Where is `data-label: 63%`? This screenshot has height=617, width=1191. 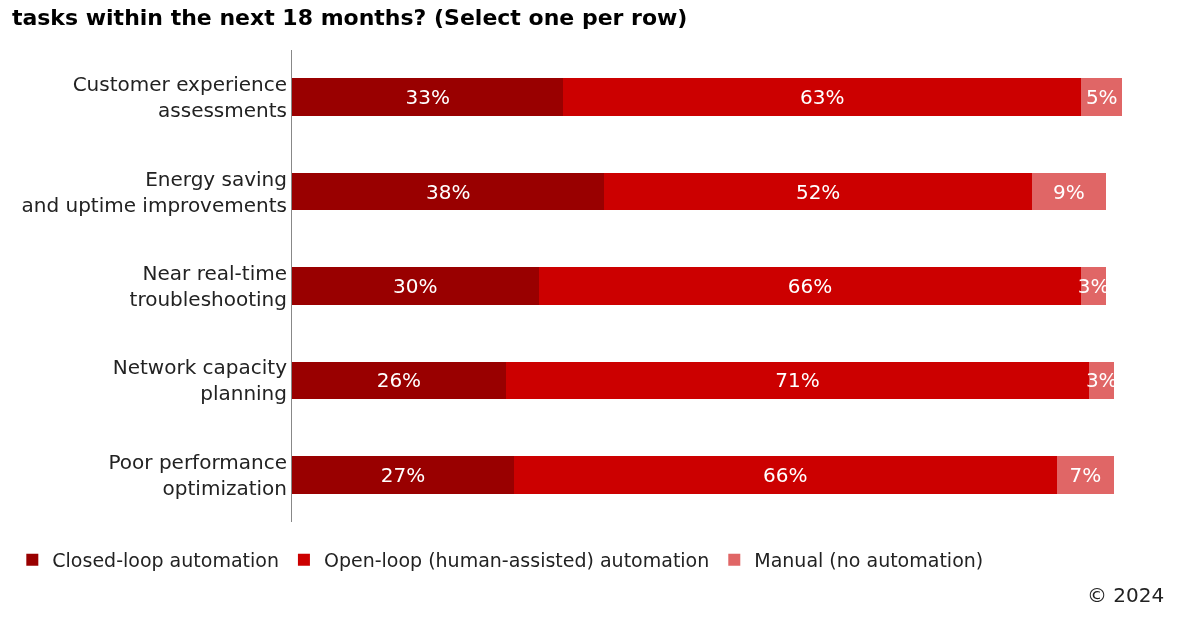 data-label: 63% is located at coordinates (822, 97).